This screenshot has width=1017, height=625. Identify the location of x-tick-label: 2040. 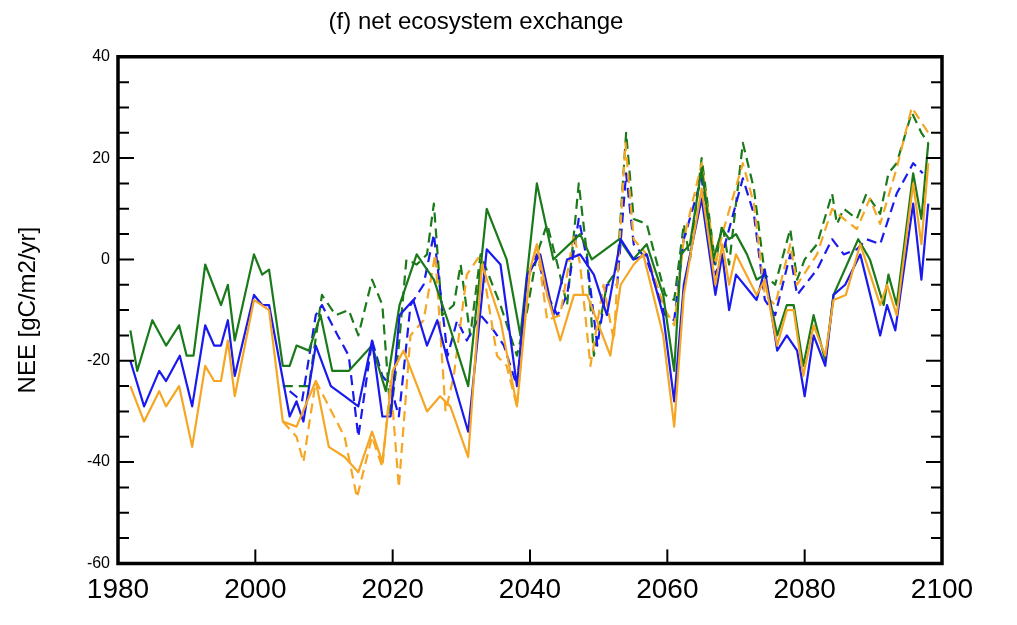
(530, 588).